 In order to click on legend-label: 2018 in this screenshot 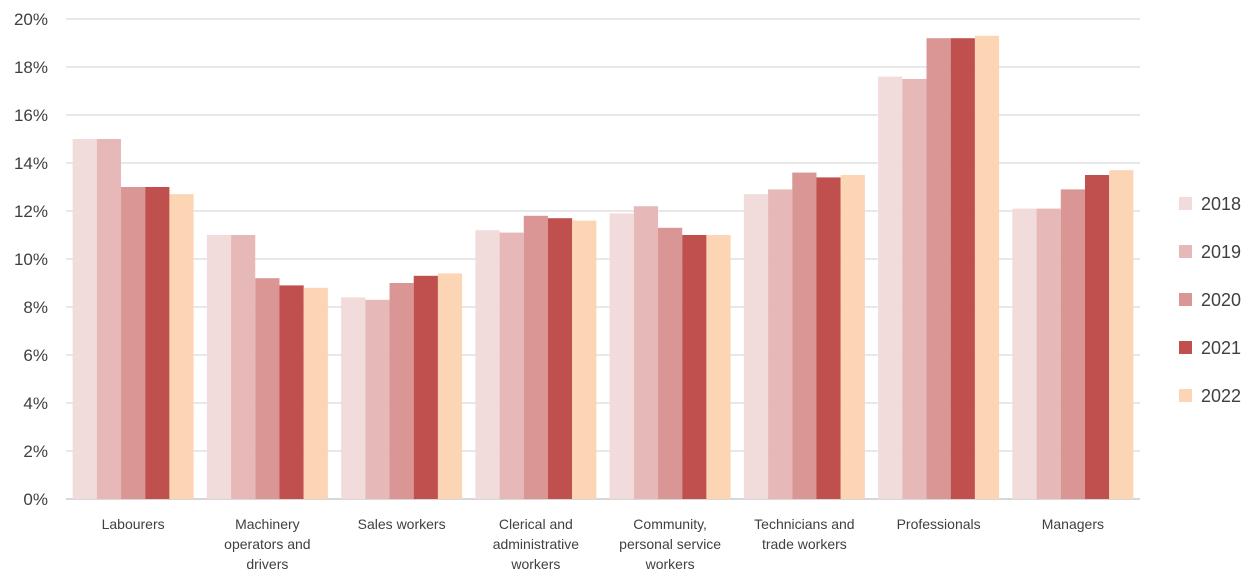, I will do `click(1221, 204)`.